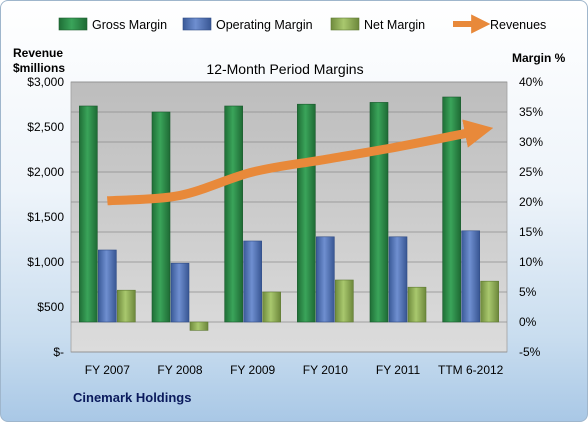 Image resolution: width=588 pixels, height=422 pixels. What do you see at coordinates (129, 25) in the screenshot?
I see `legend-label-gross-margin: Gross Margin` at bounding box center [129, 25].